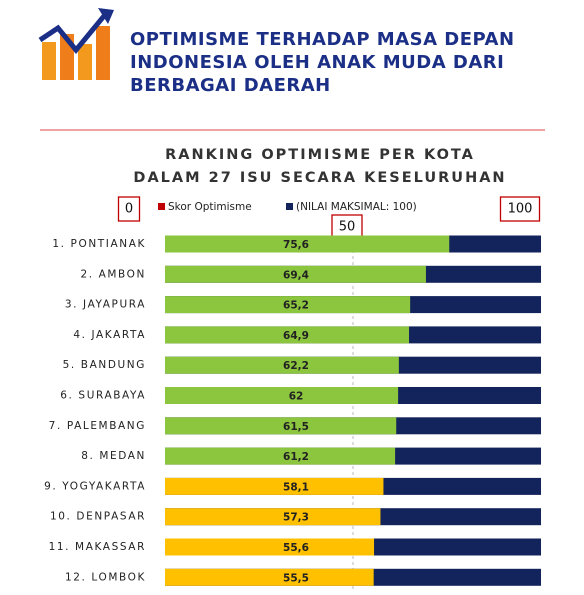 This screenshot has width=584, height=595. I want to click on y-tick-label: 9. YOGYAKARTA, so click(95, 486).